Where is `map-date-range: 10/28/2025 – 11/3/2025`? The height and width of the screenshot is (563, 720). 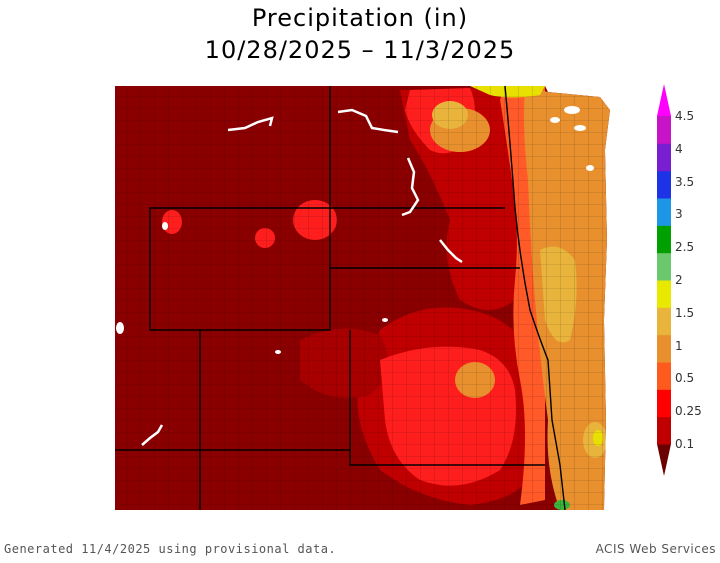 map-date-range: 10/28/2025 – 11/3/2025 is located at coordinates (360, 50).